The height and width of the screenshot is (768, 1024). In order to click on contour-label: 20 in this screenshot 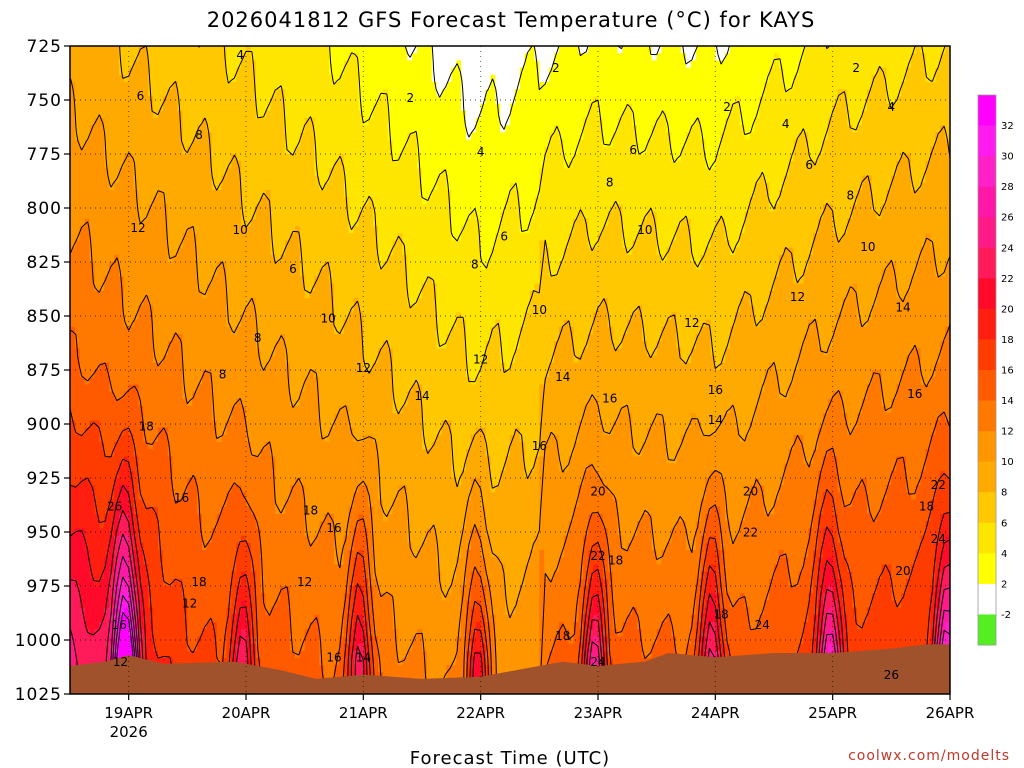, I will do `click(750, 491)`.